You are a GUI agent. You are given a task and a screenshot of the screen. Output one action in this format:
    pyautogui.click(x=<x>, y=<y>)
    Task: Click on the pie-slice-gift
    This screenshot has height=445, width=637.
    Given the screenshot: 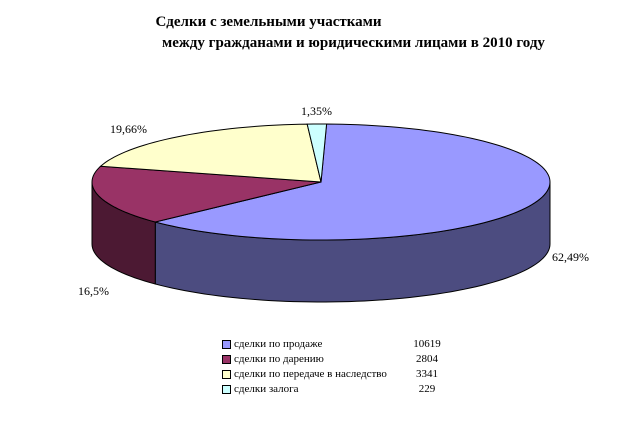 What is the action you would take?
    pyautogui.click(x=206, y=194)
    